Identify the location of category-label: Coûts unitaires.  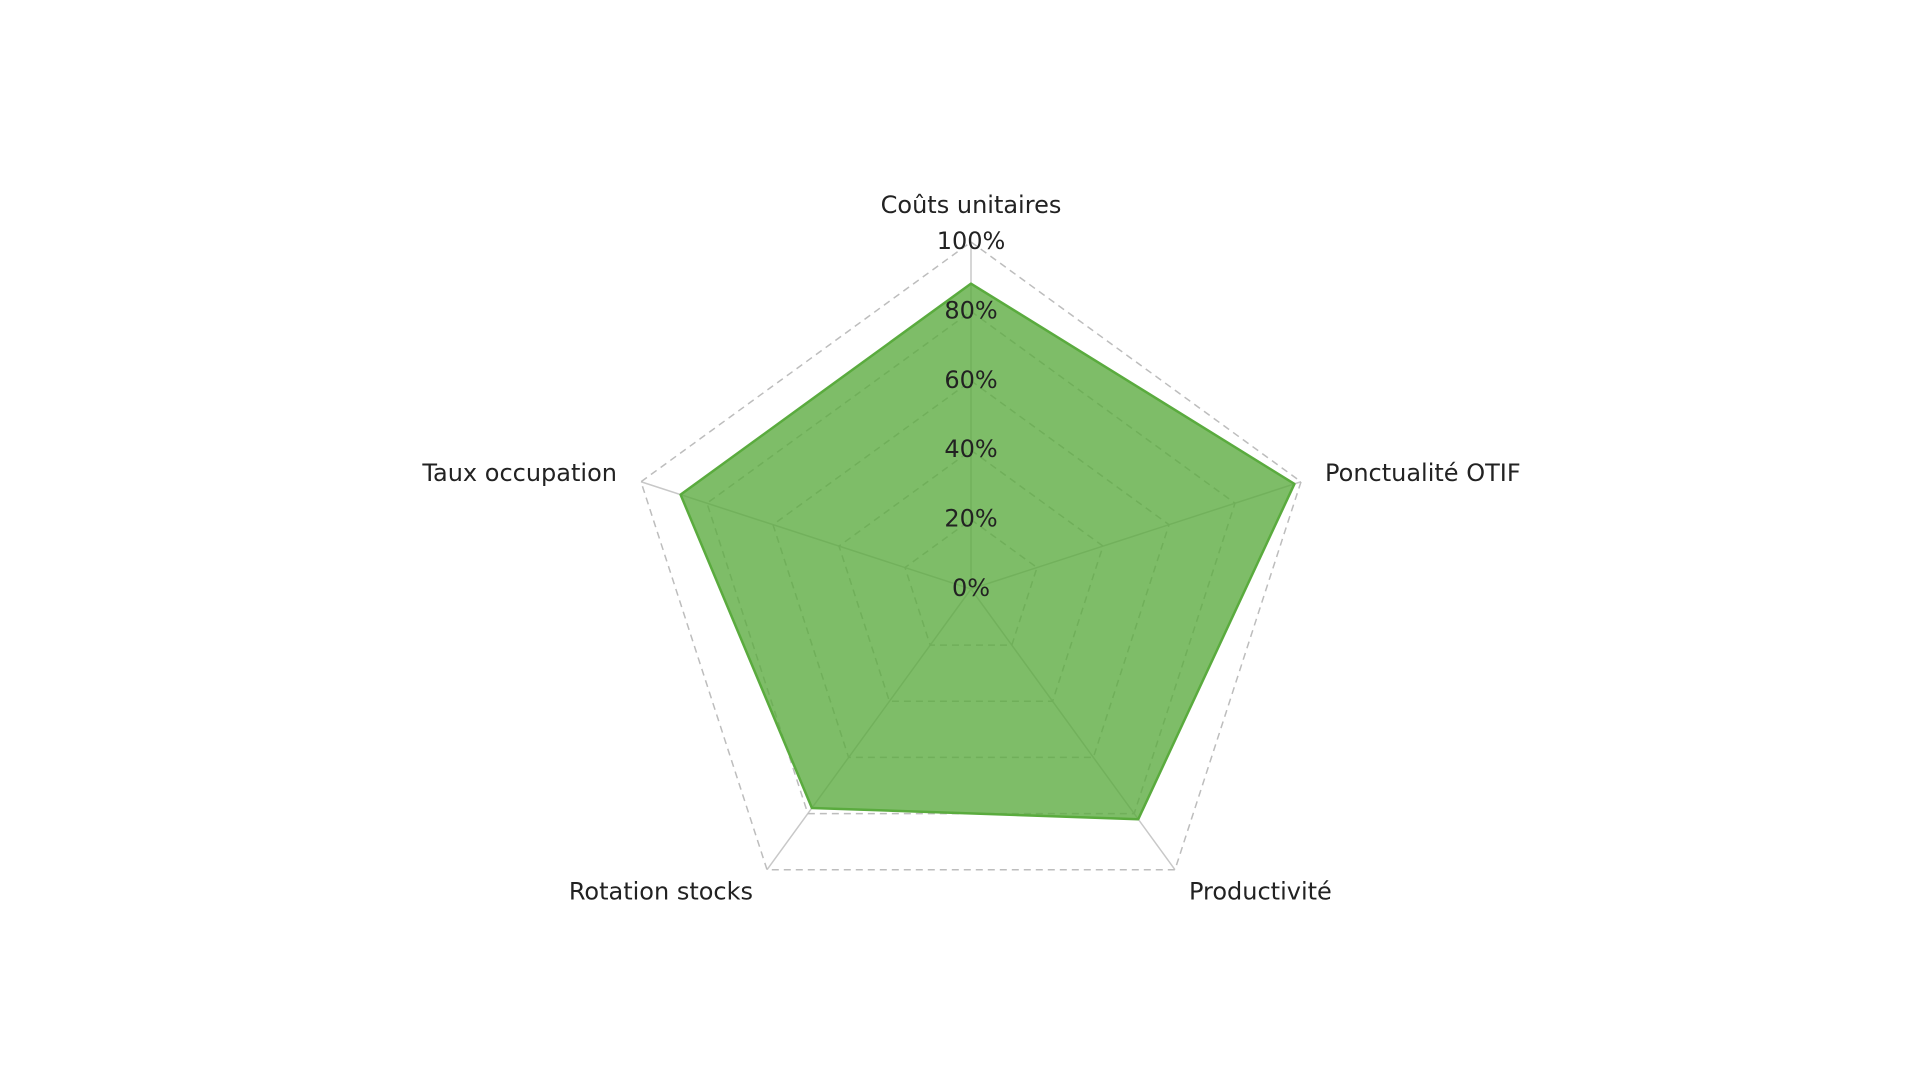
(971, 205).